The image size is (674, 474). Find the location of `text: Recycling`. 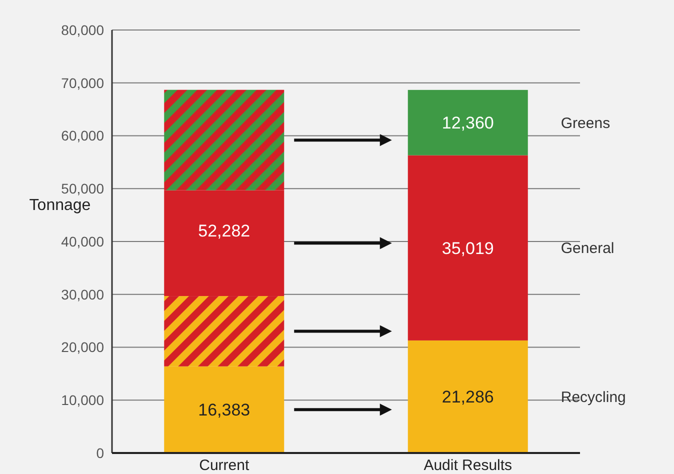

text: Recycling is located at coordinates (593, 397).